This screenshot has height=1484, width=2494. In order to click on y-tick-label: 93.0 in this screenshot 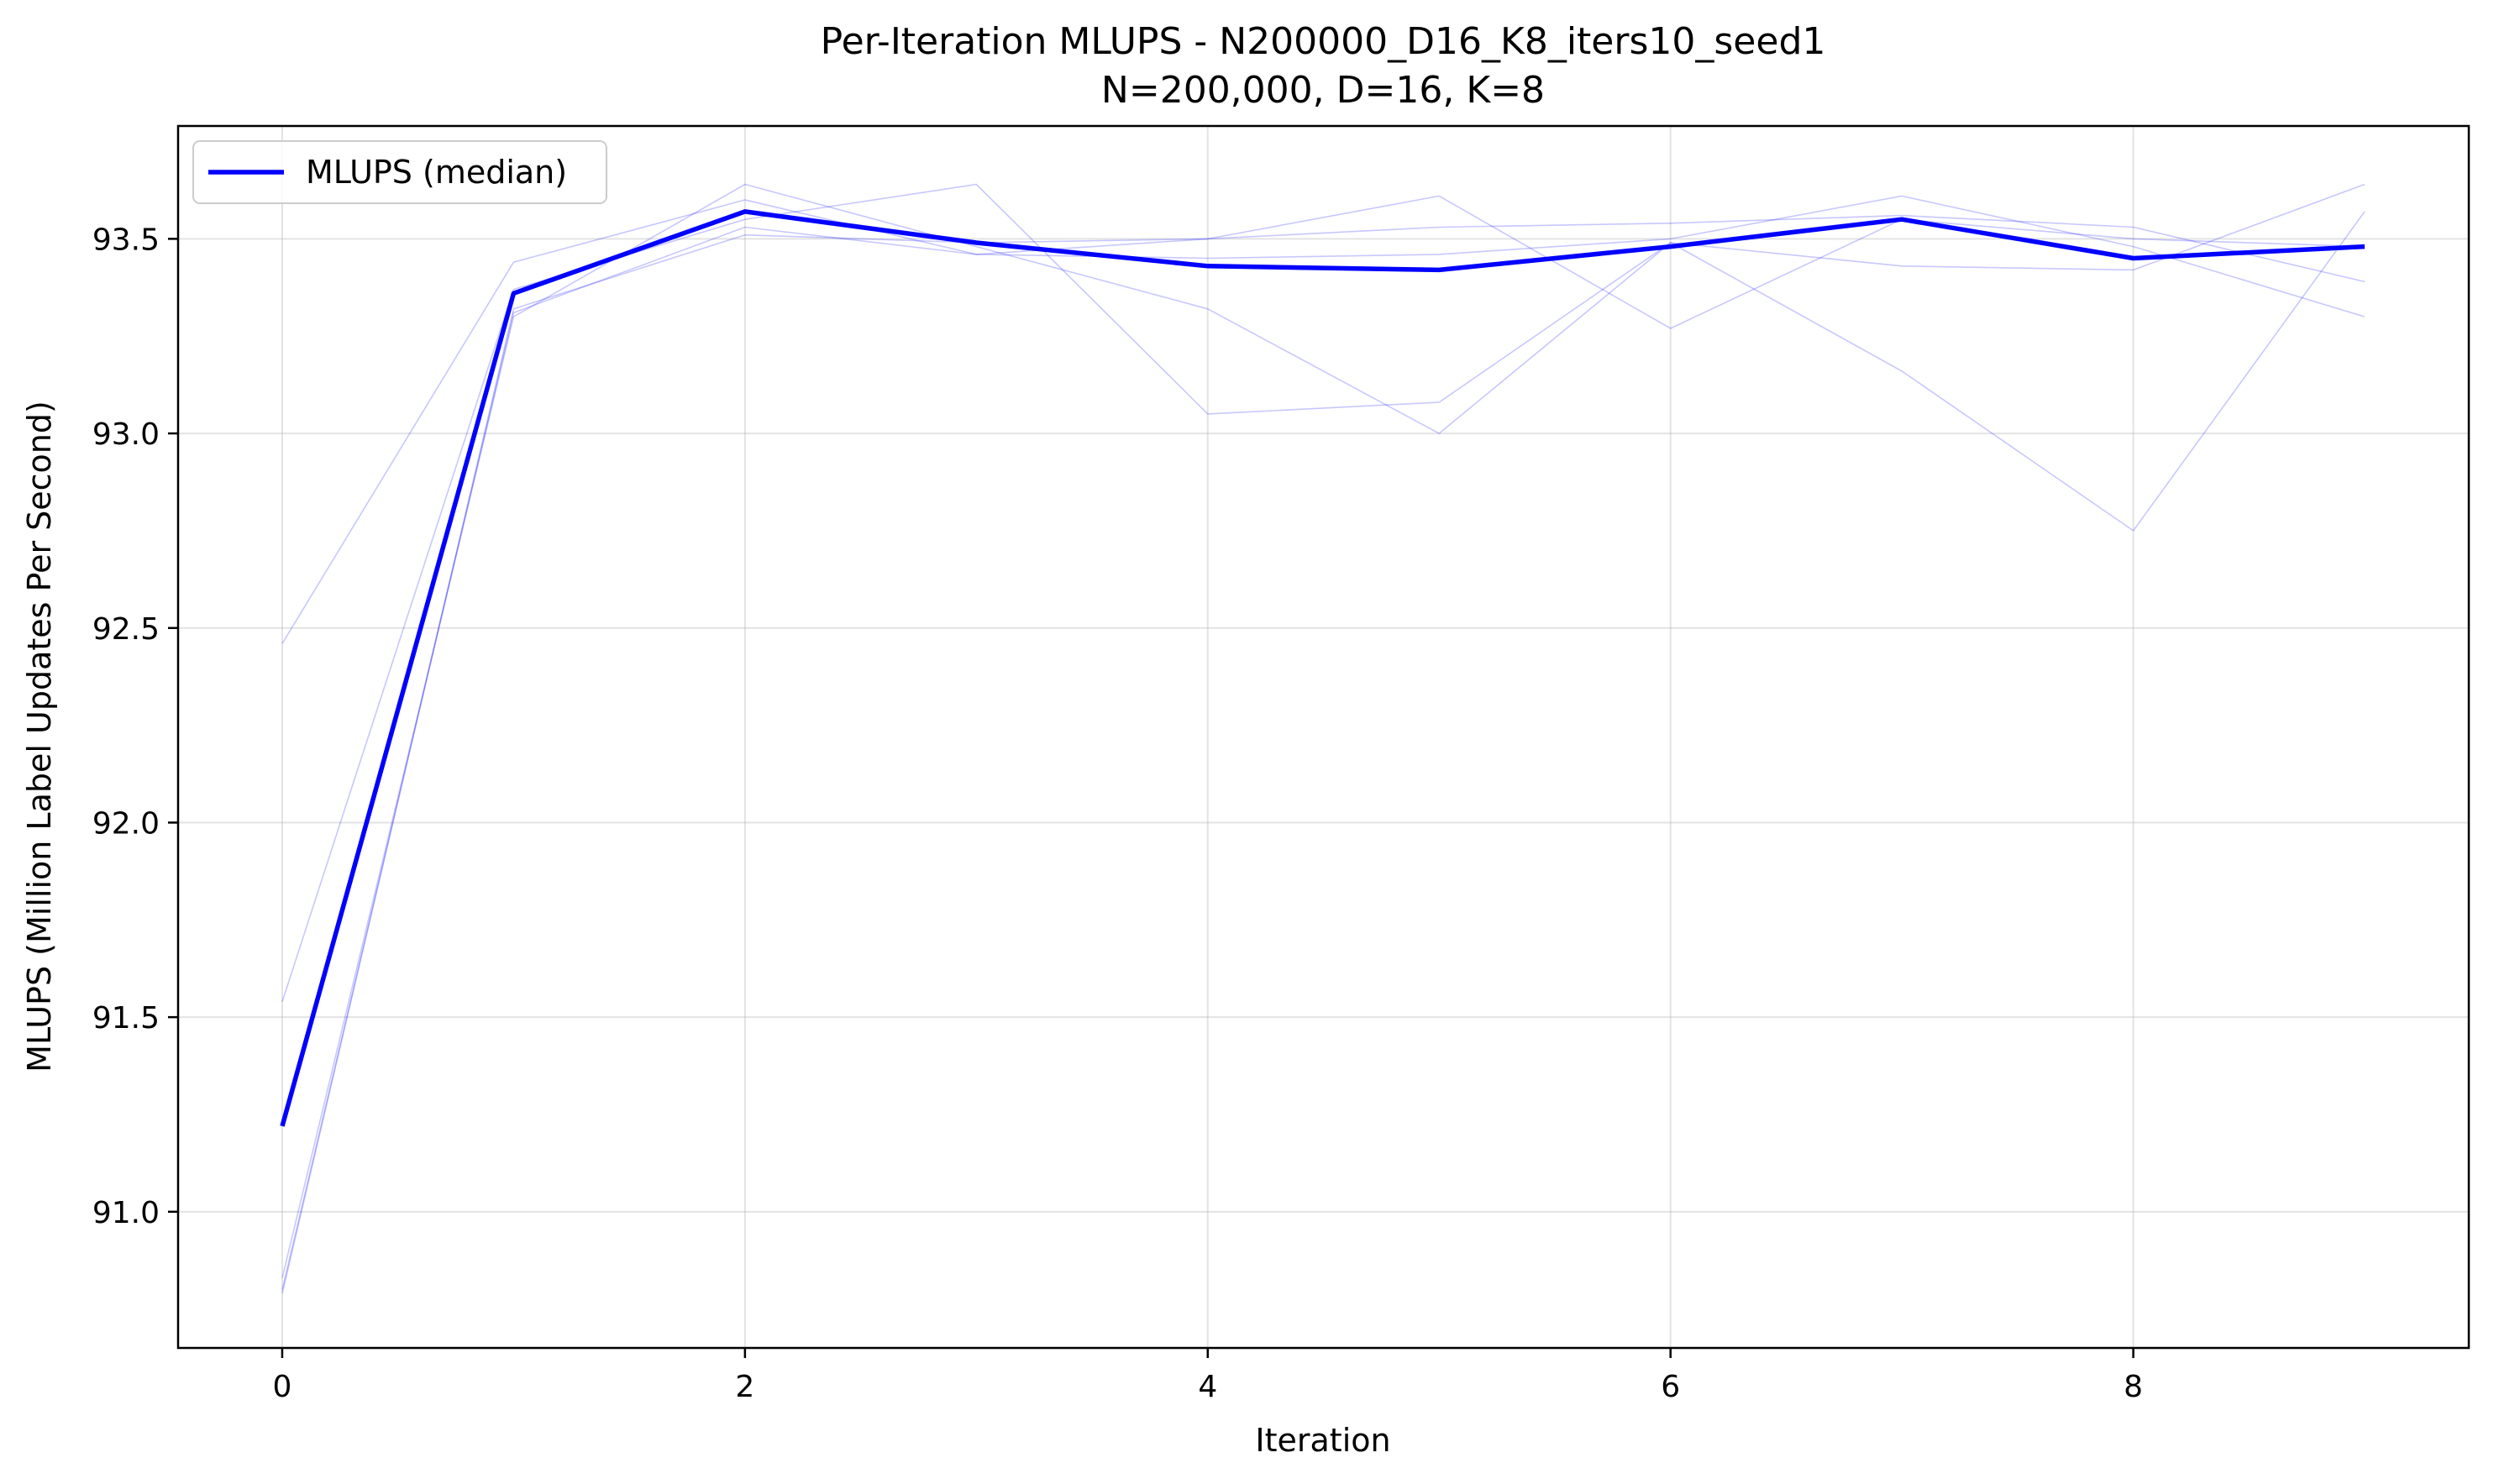, I will do `click(126, 435)`.